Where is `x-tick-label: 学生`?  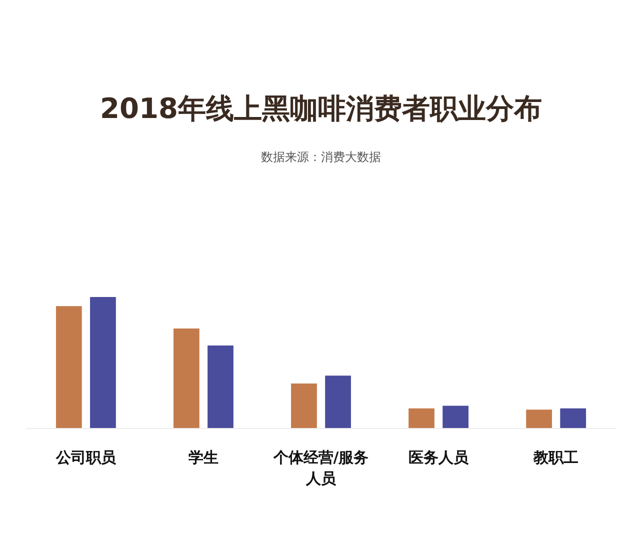 x-tick-label: 学生 is located at coordinates (203, 457).